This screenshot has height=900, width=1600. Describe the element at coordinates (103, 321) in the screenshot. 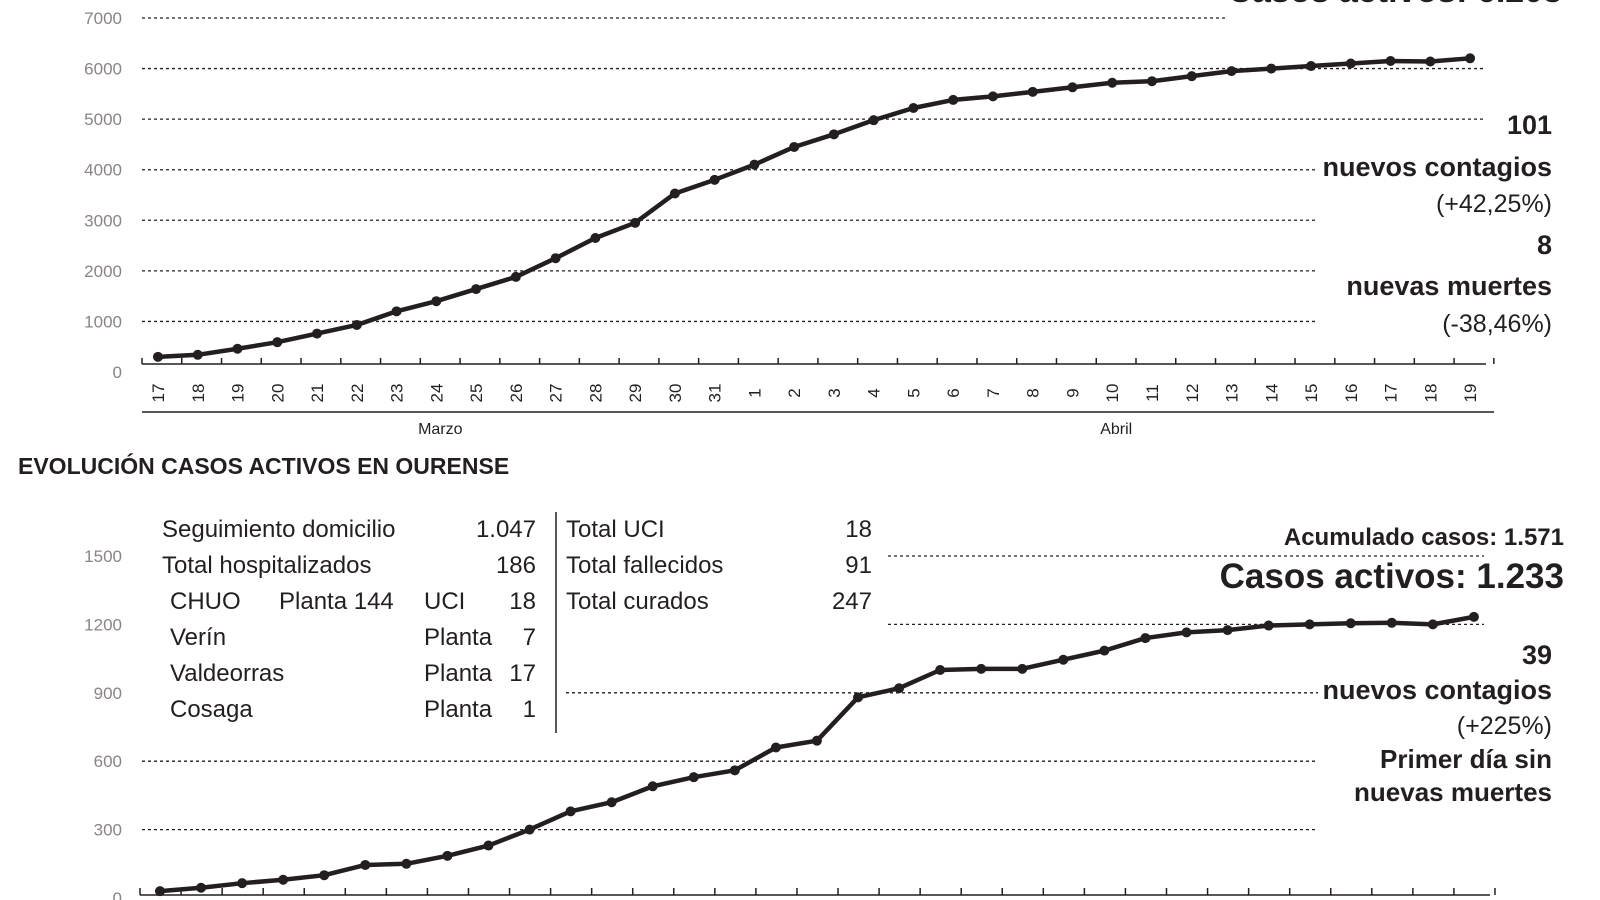

I see `y-tick-label: 1000` at that location.